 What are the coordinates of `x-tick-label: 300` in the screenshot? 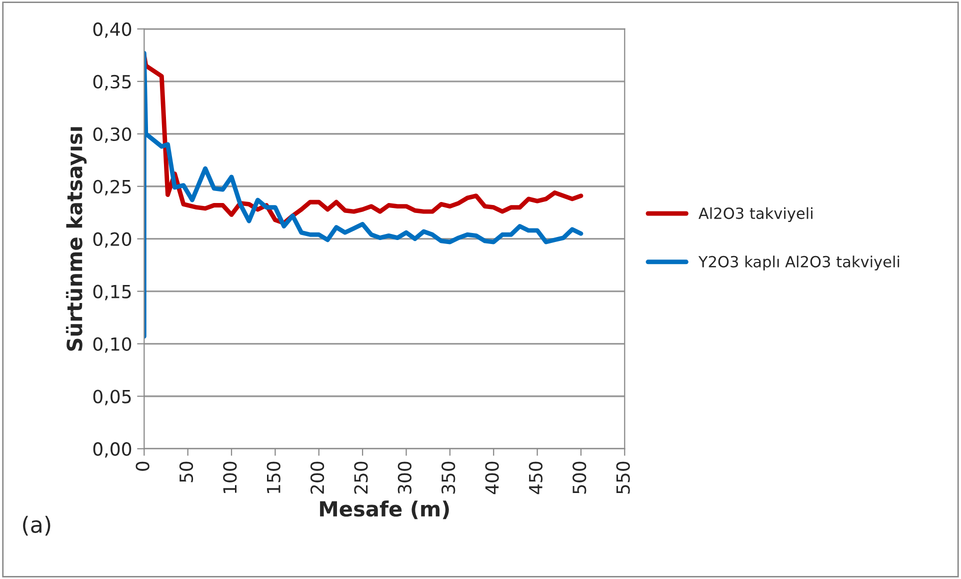 It's located at (405, 478).